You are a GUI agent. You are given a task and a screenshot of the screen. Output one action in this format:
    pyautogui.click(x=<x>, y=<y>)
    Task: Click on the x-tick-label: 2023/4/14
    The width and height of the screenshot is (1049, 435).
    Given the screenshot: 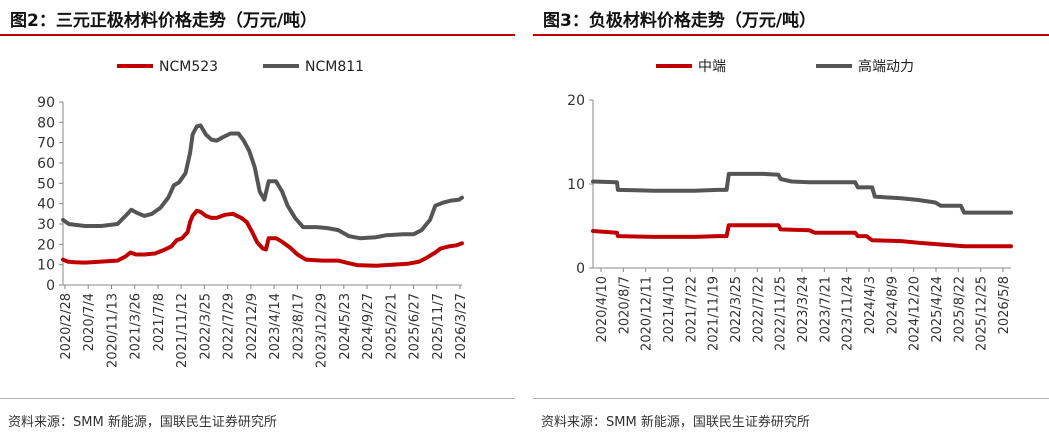 What is the action you would take?
    pyautogui.click(x=275, y=326)
    